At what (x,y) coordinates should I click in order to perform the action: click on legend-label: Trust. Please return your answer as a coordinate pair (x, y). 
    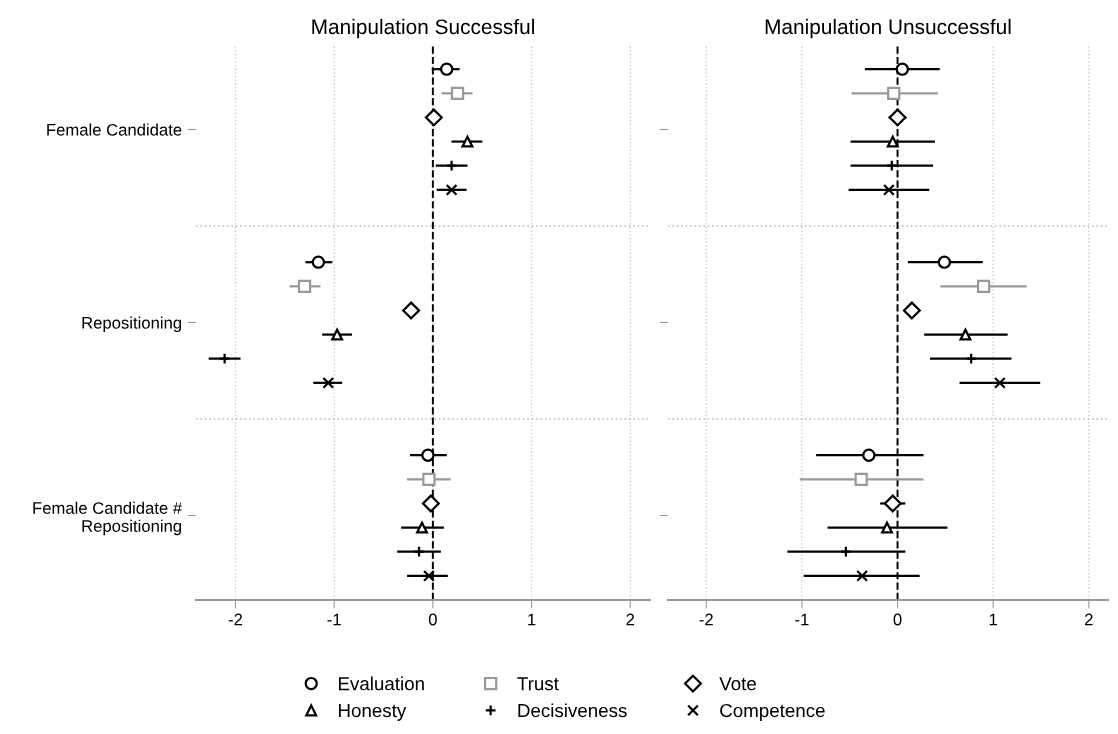
    Looking at the image, I should click on (538, 684).